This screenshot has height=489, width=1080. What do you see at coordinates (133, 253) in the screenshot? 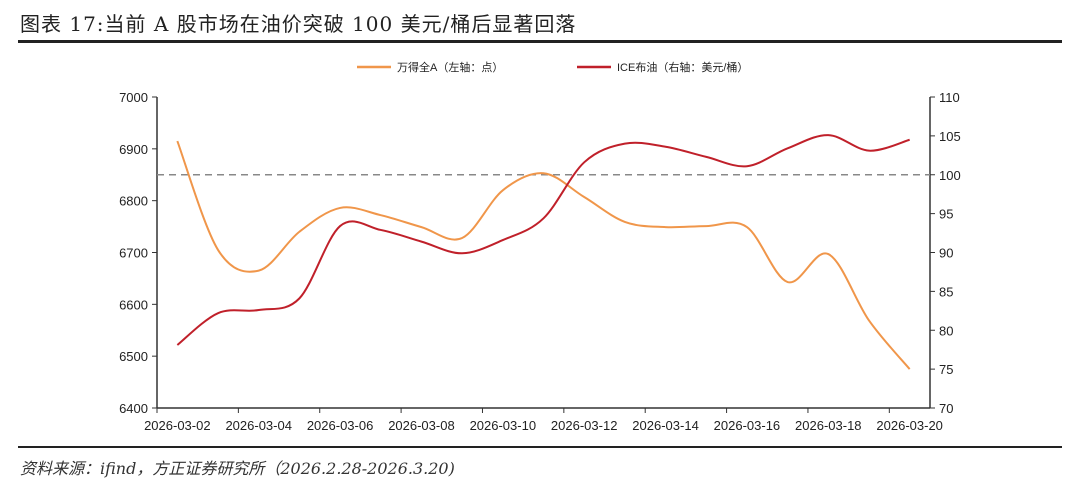
I see `left-tick-label: 6700` at bounding box center [133, 253].